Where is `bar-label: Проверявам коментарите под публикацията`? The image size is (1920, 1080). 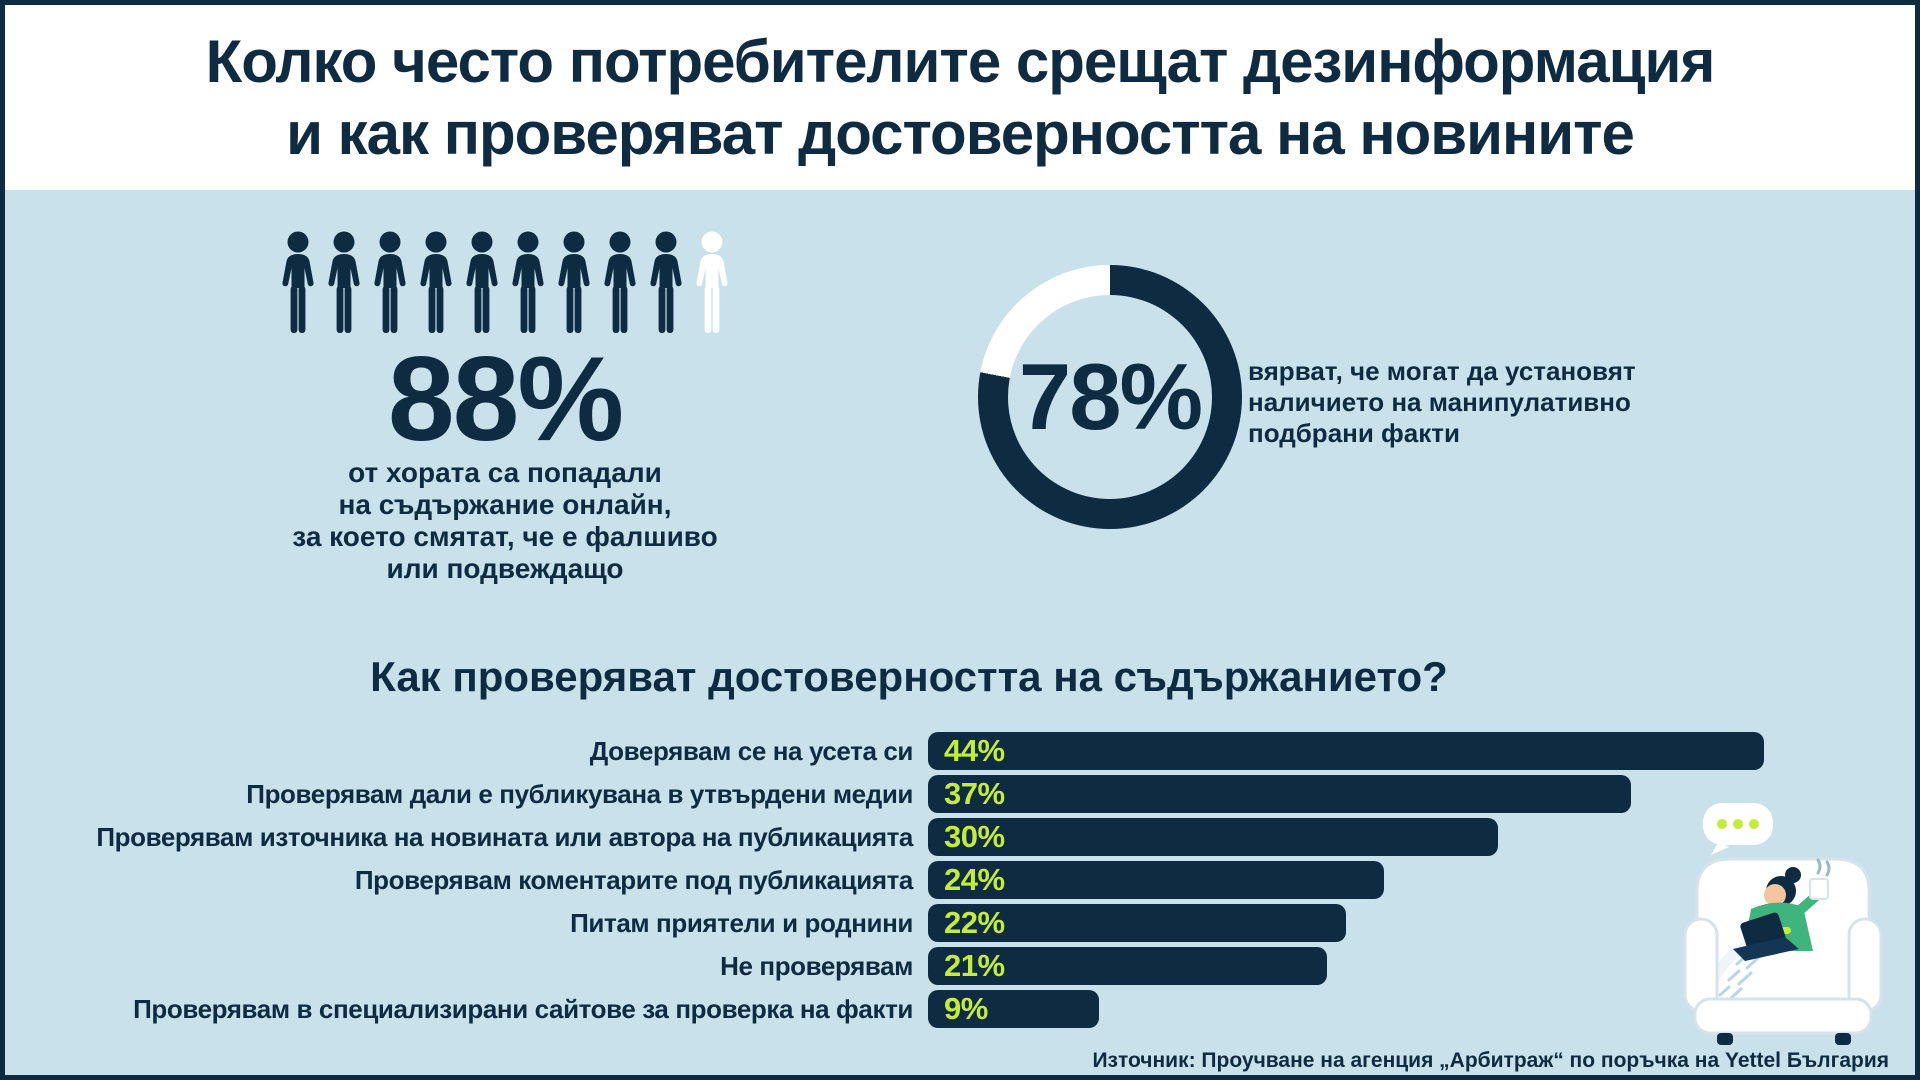
bar-label: Проверявам коментарите под публикацията is located at coordinates (634, 879).